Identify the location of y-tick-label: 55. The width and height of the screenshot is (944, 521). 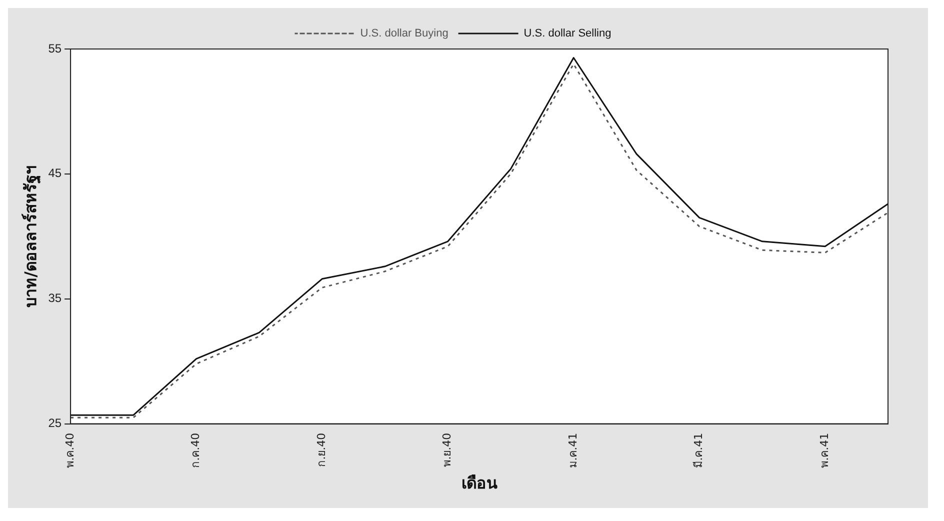
(55, 48).